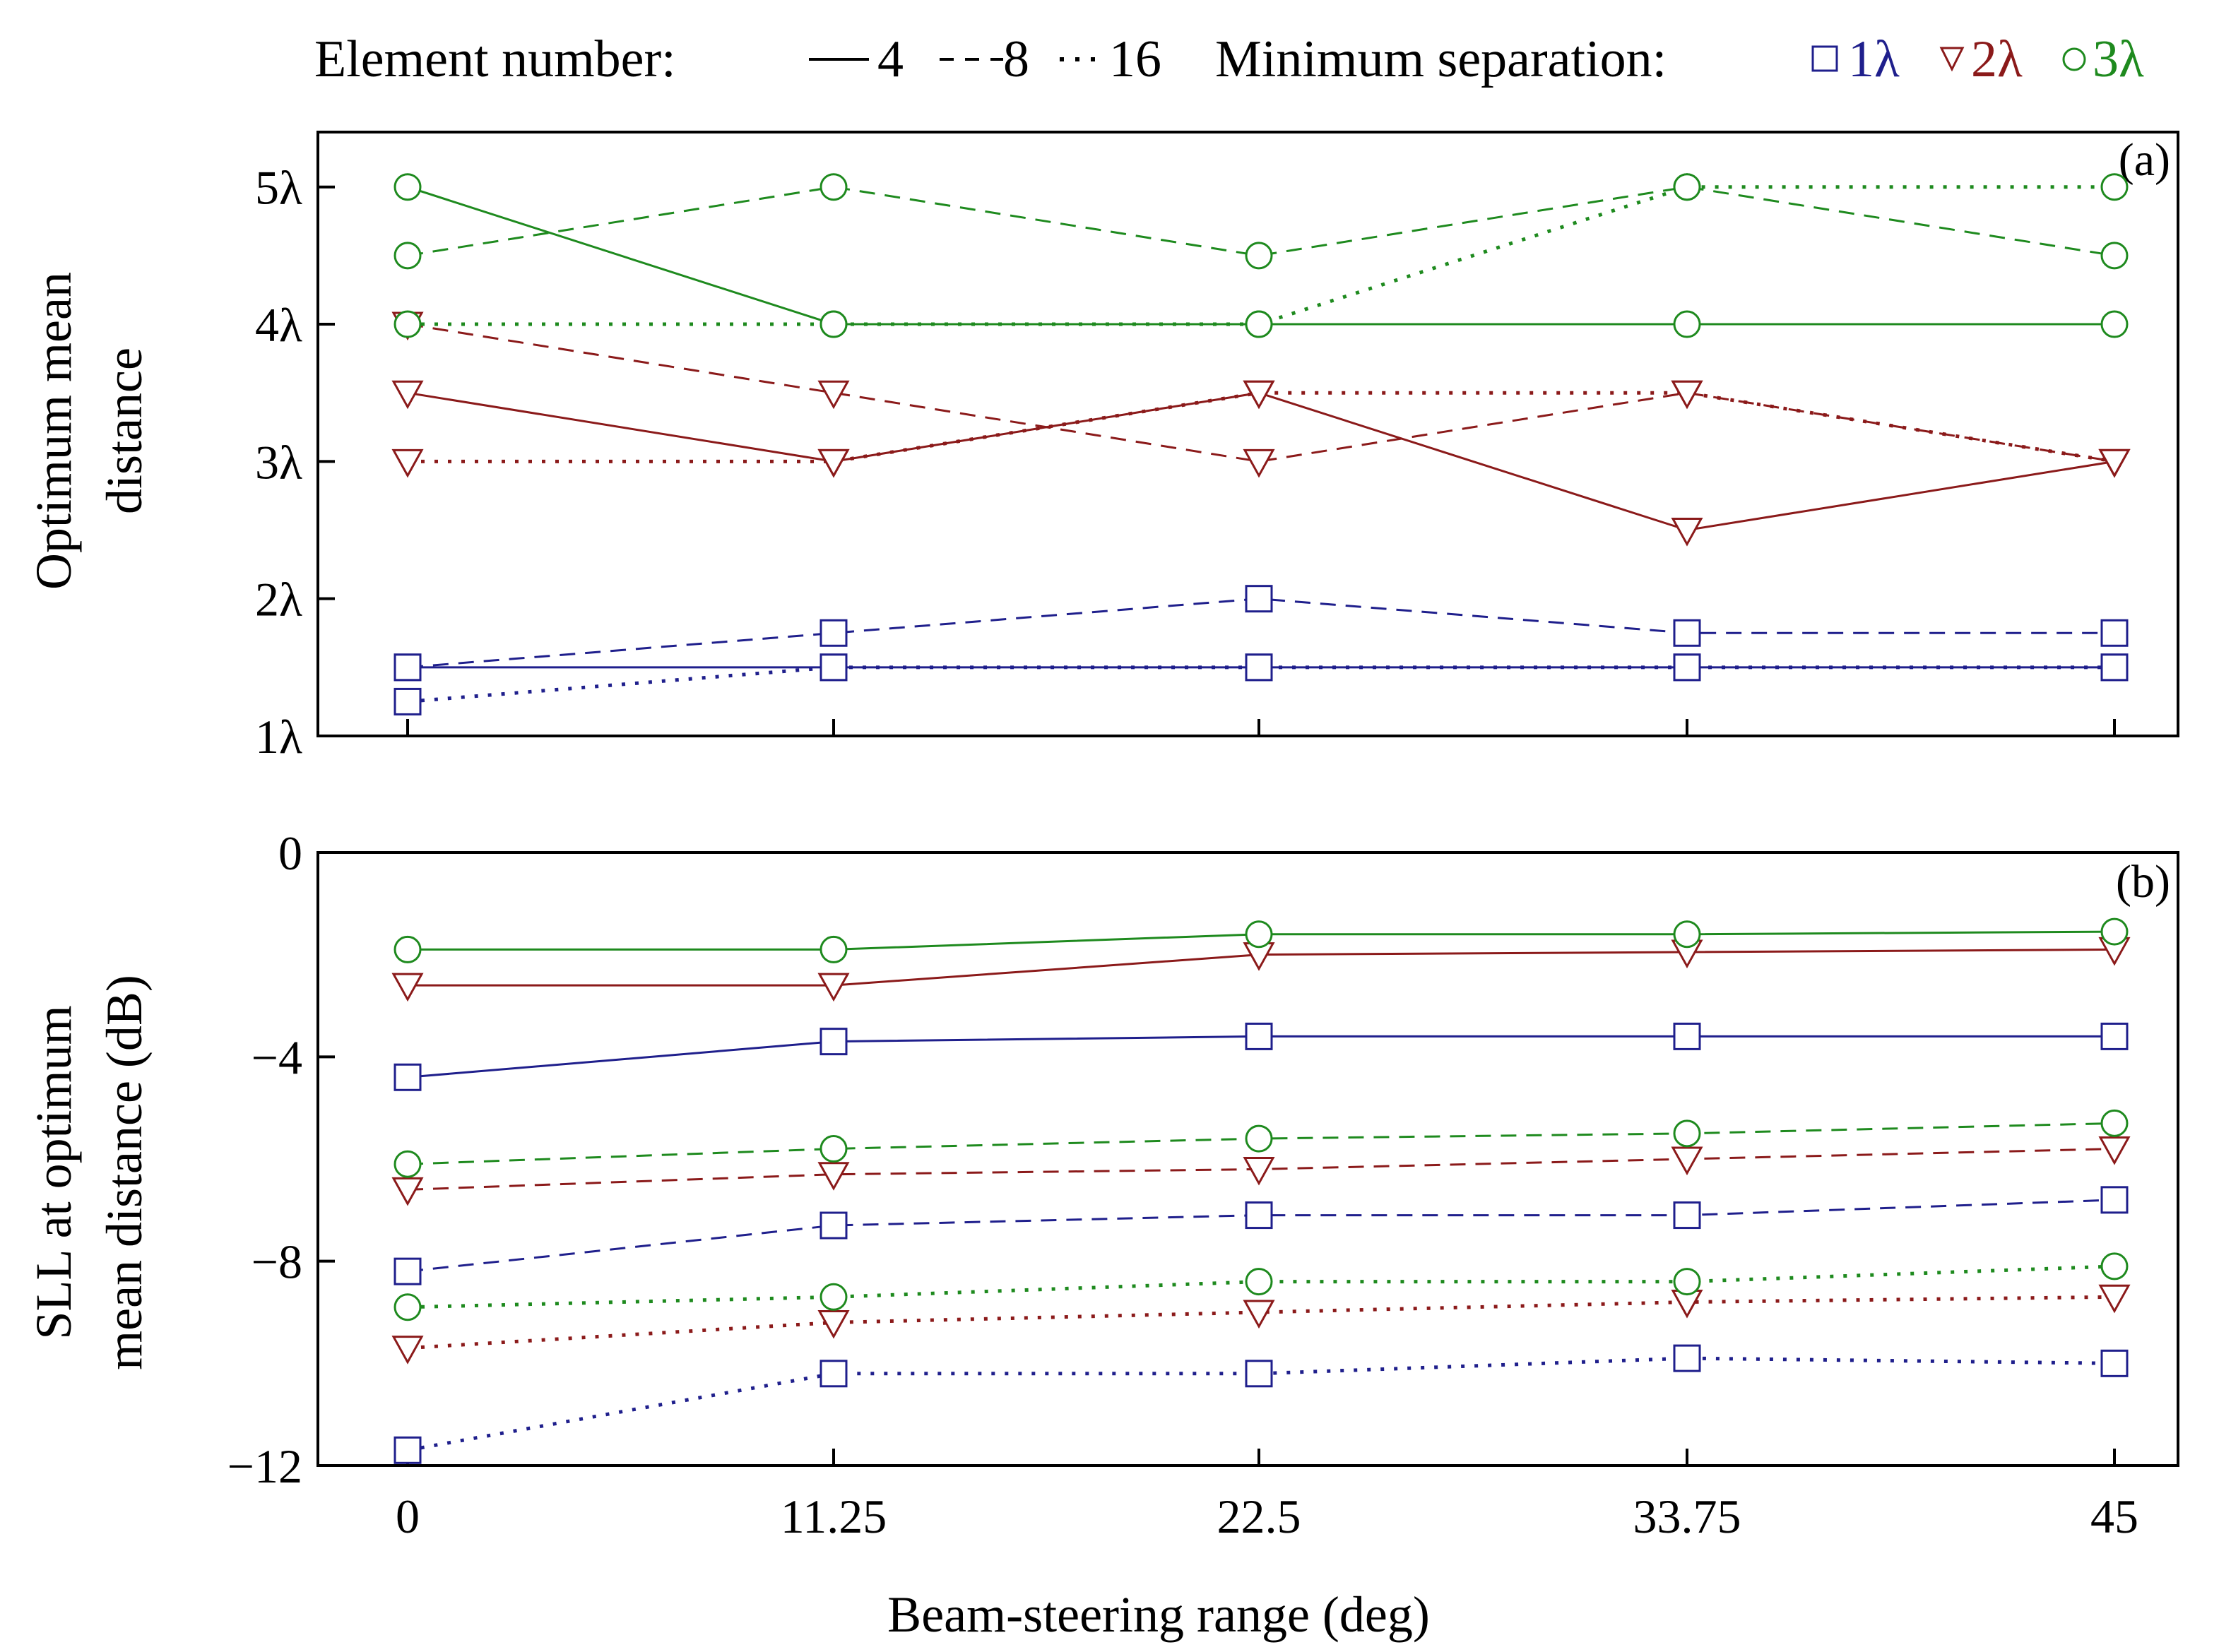 This screenshot has height=1652, width=2231. Describe the element at coordinates (53, 1172) in the screenshot. I see `panel-b-ylabel-line1: SLL at optimum` at that location.